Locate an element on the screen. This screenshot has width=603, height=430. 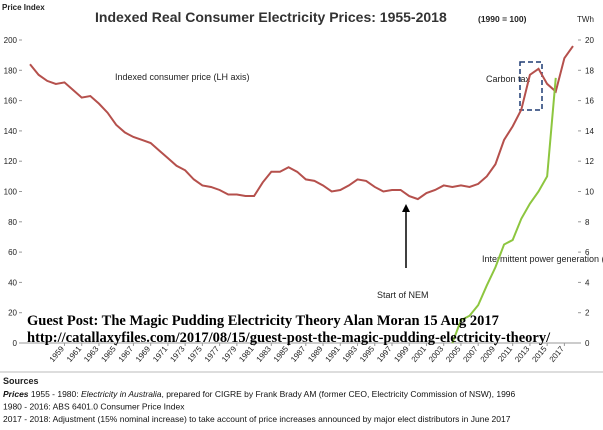
y-tick-label: 140 is located at coordinates (11, 131).